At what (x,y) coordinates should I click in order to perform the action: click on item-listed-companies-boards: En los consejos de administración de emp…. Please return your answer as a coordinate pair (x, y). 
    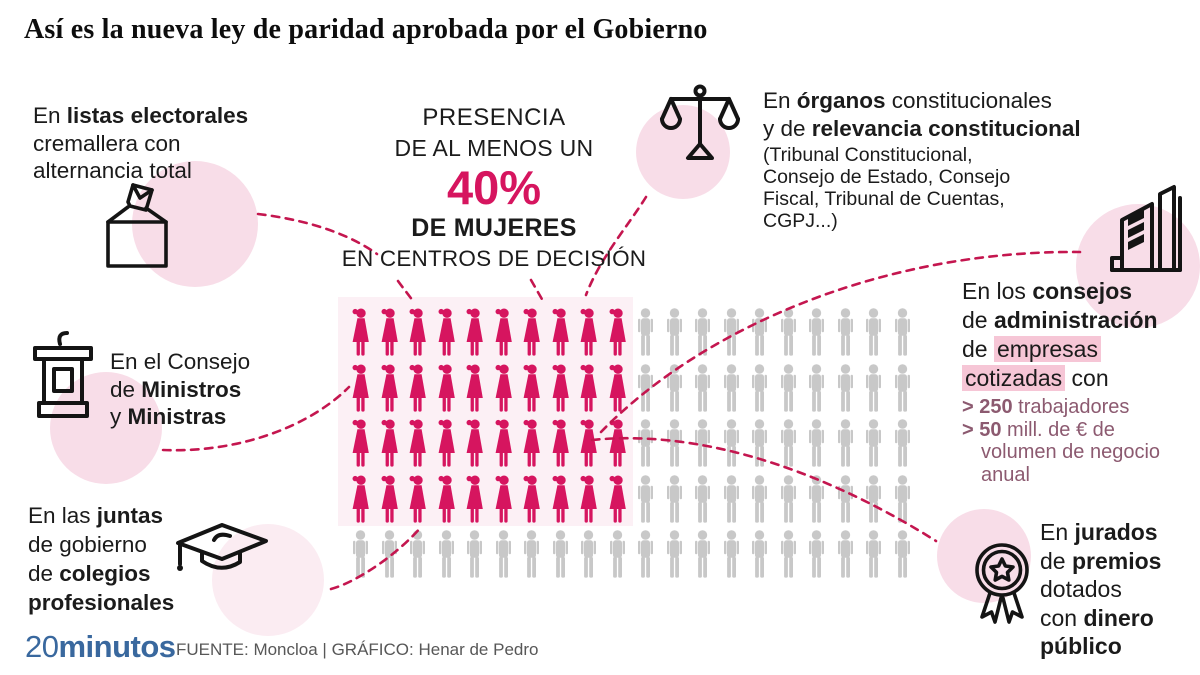
    Looking at the image, I should click on (1060, 334).